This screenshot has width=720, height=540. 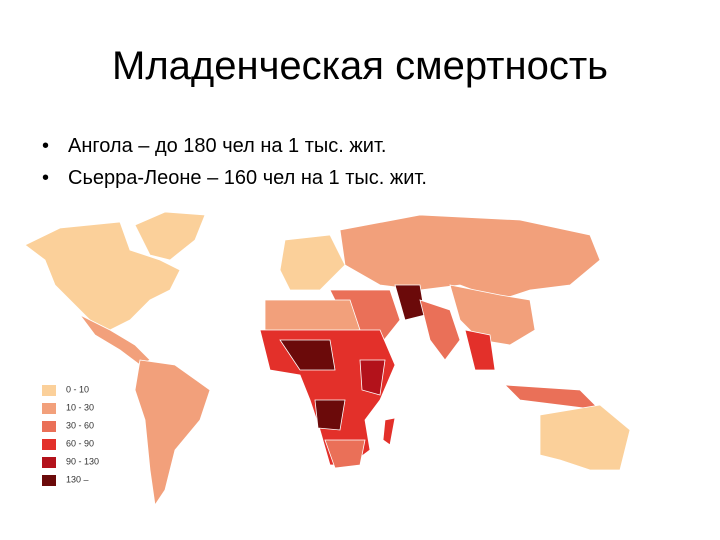 I want to click on west-africa, so click(x=307, y=355).